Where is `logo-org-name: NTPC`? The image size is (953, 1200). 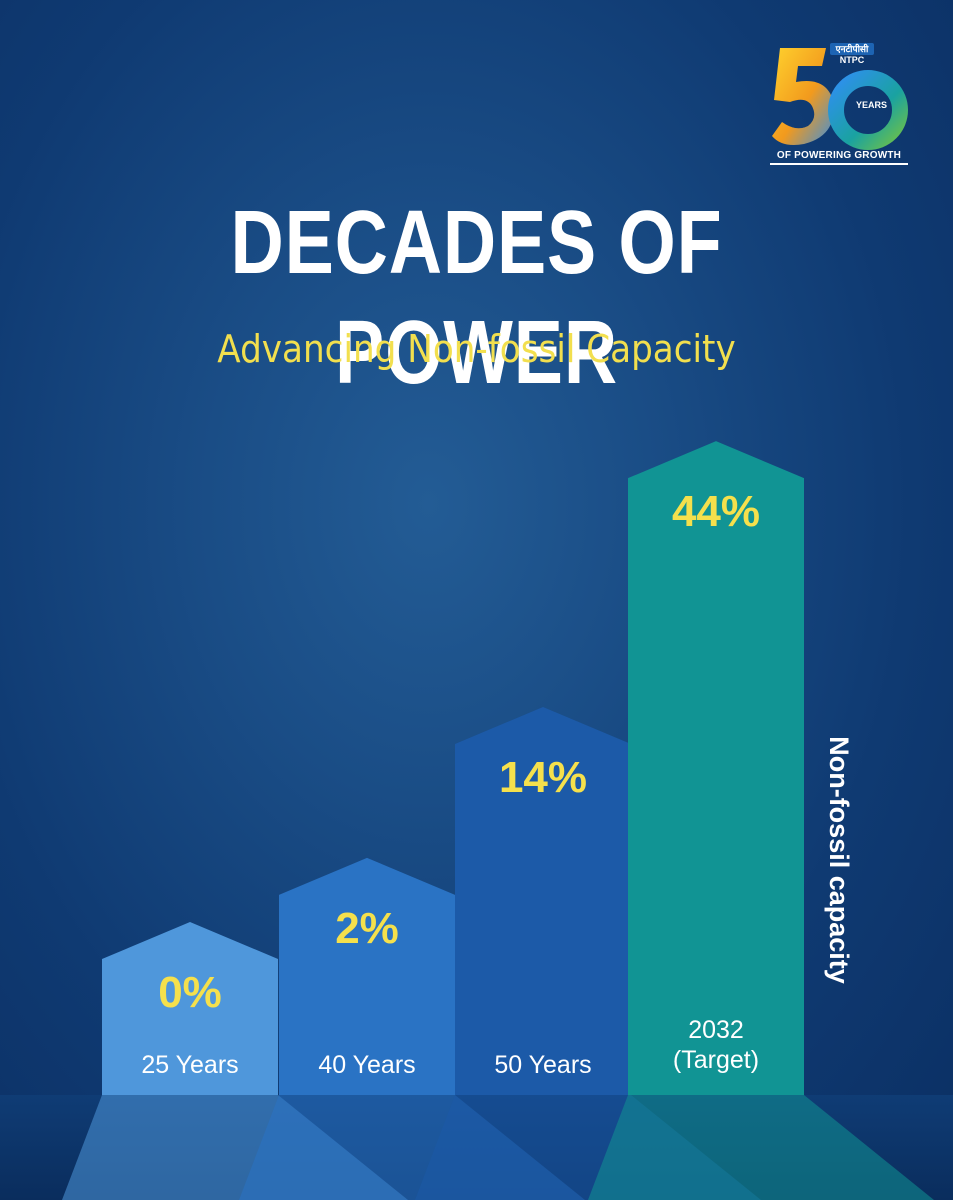 logo-org-name: NTPC is located at coordinates (852, 60).